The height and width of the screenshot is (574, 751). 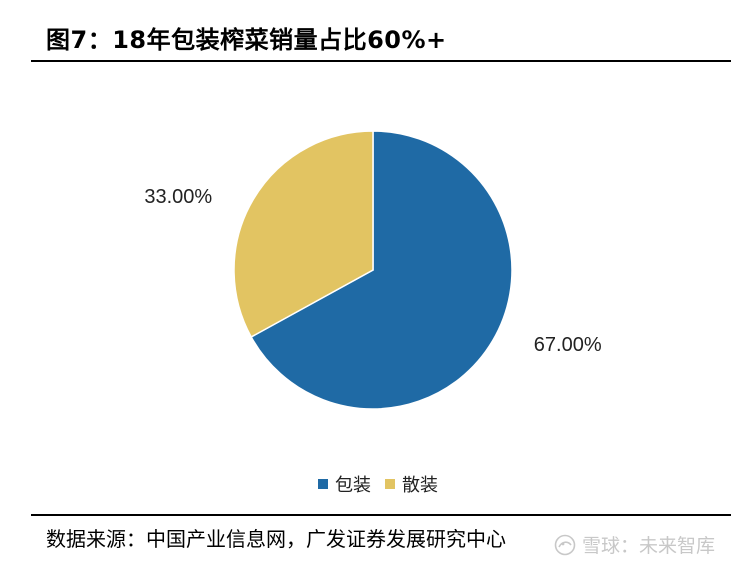 I want to click on legend-item-bulk: 散装, so click(x=411, y=484).